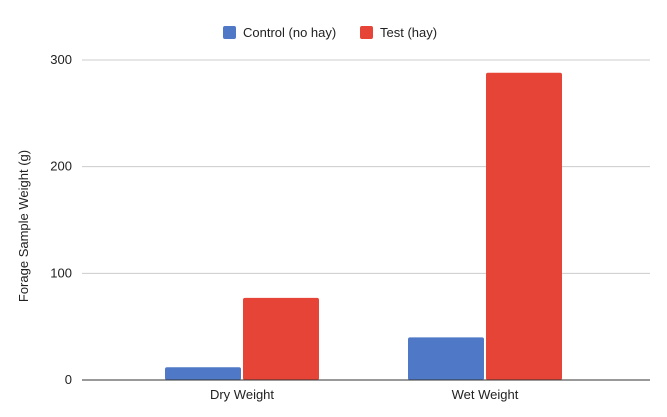  Describe the element at coordinates (61, 166) in the screenshot. I see `y-tick-label-200: 200` at that location.